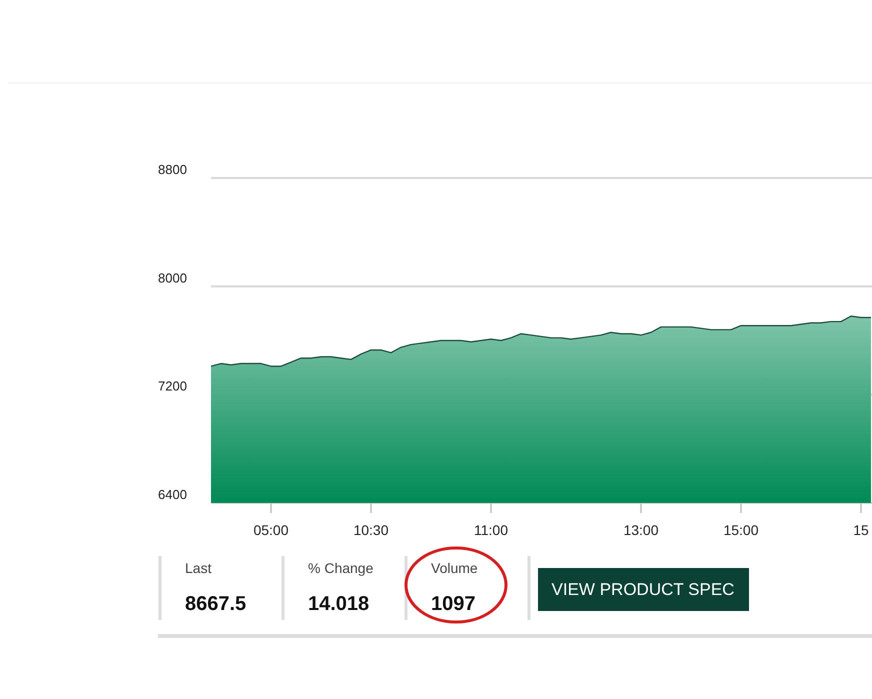  I want to click on x-tick-label: 15:00, so click(741, 530).